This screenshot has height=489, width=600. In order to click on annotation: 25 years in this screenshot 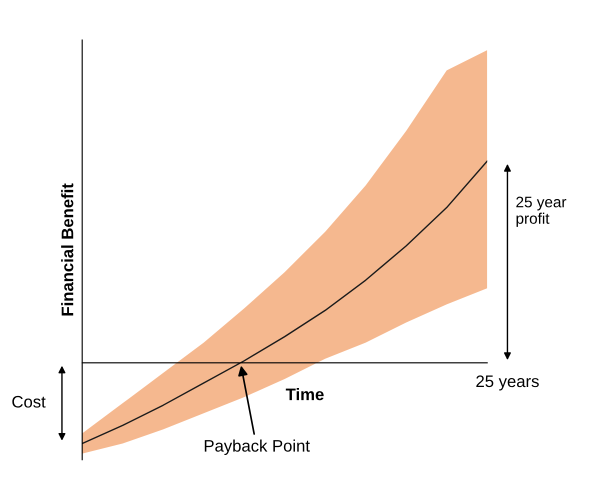, I will do `click(507, 382)`.